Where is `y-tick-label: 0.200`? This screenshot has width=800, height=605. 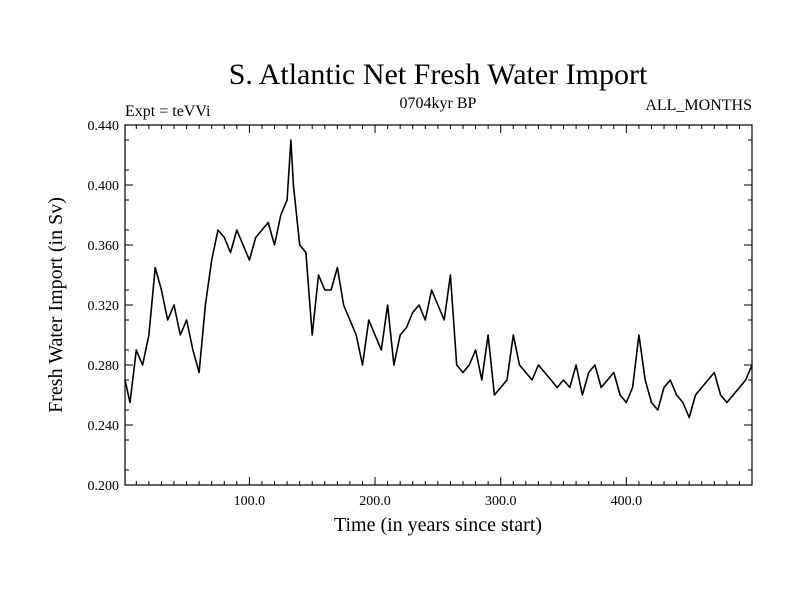 y-tick-label: 0.200 is located at coordinates (104, 486).